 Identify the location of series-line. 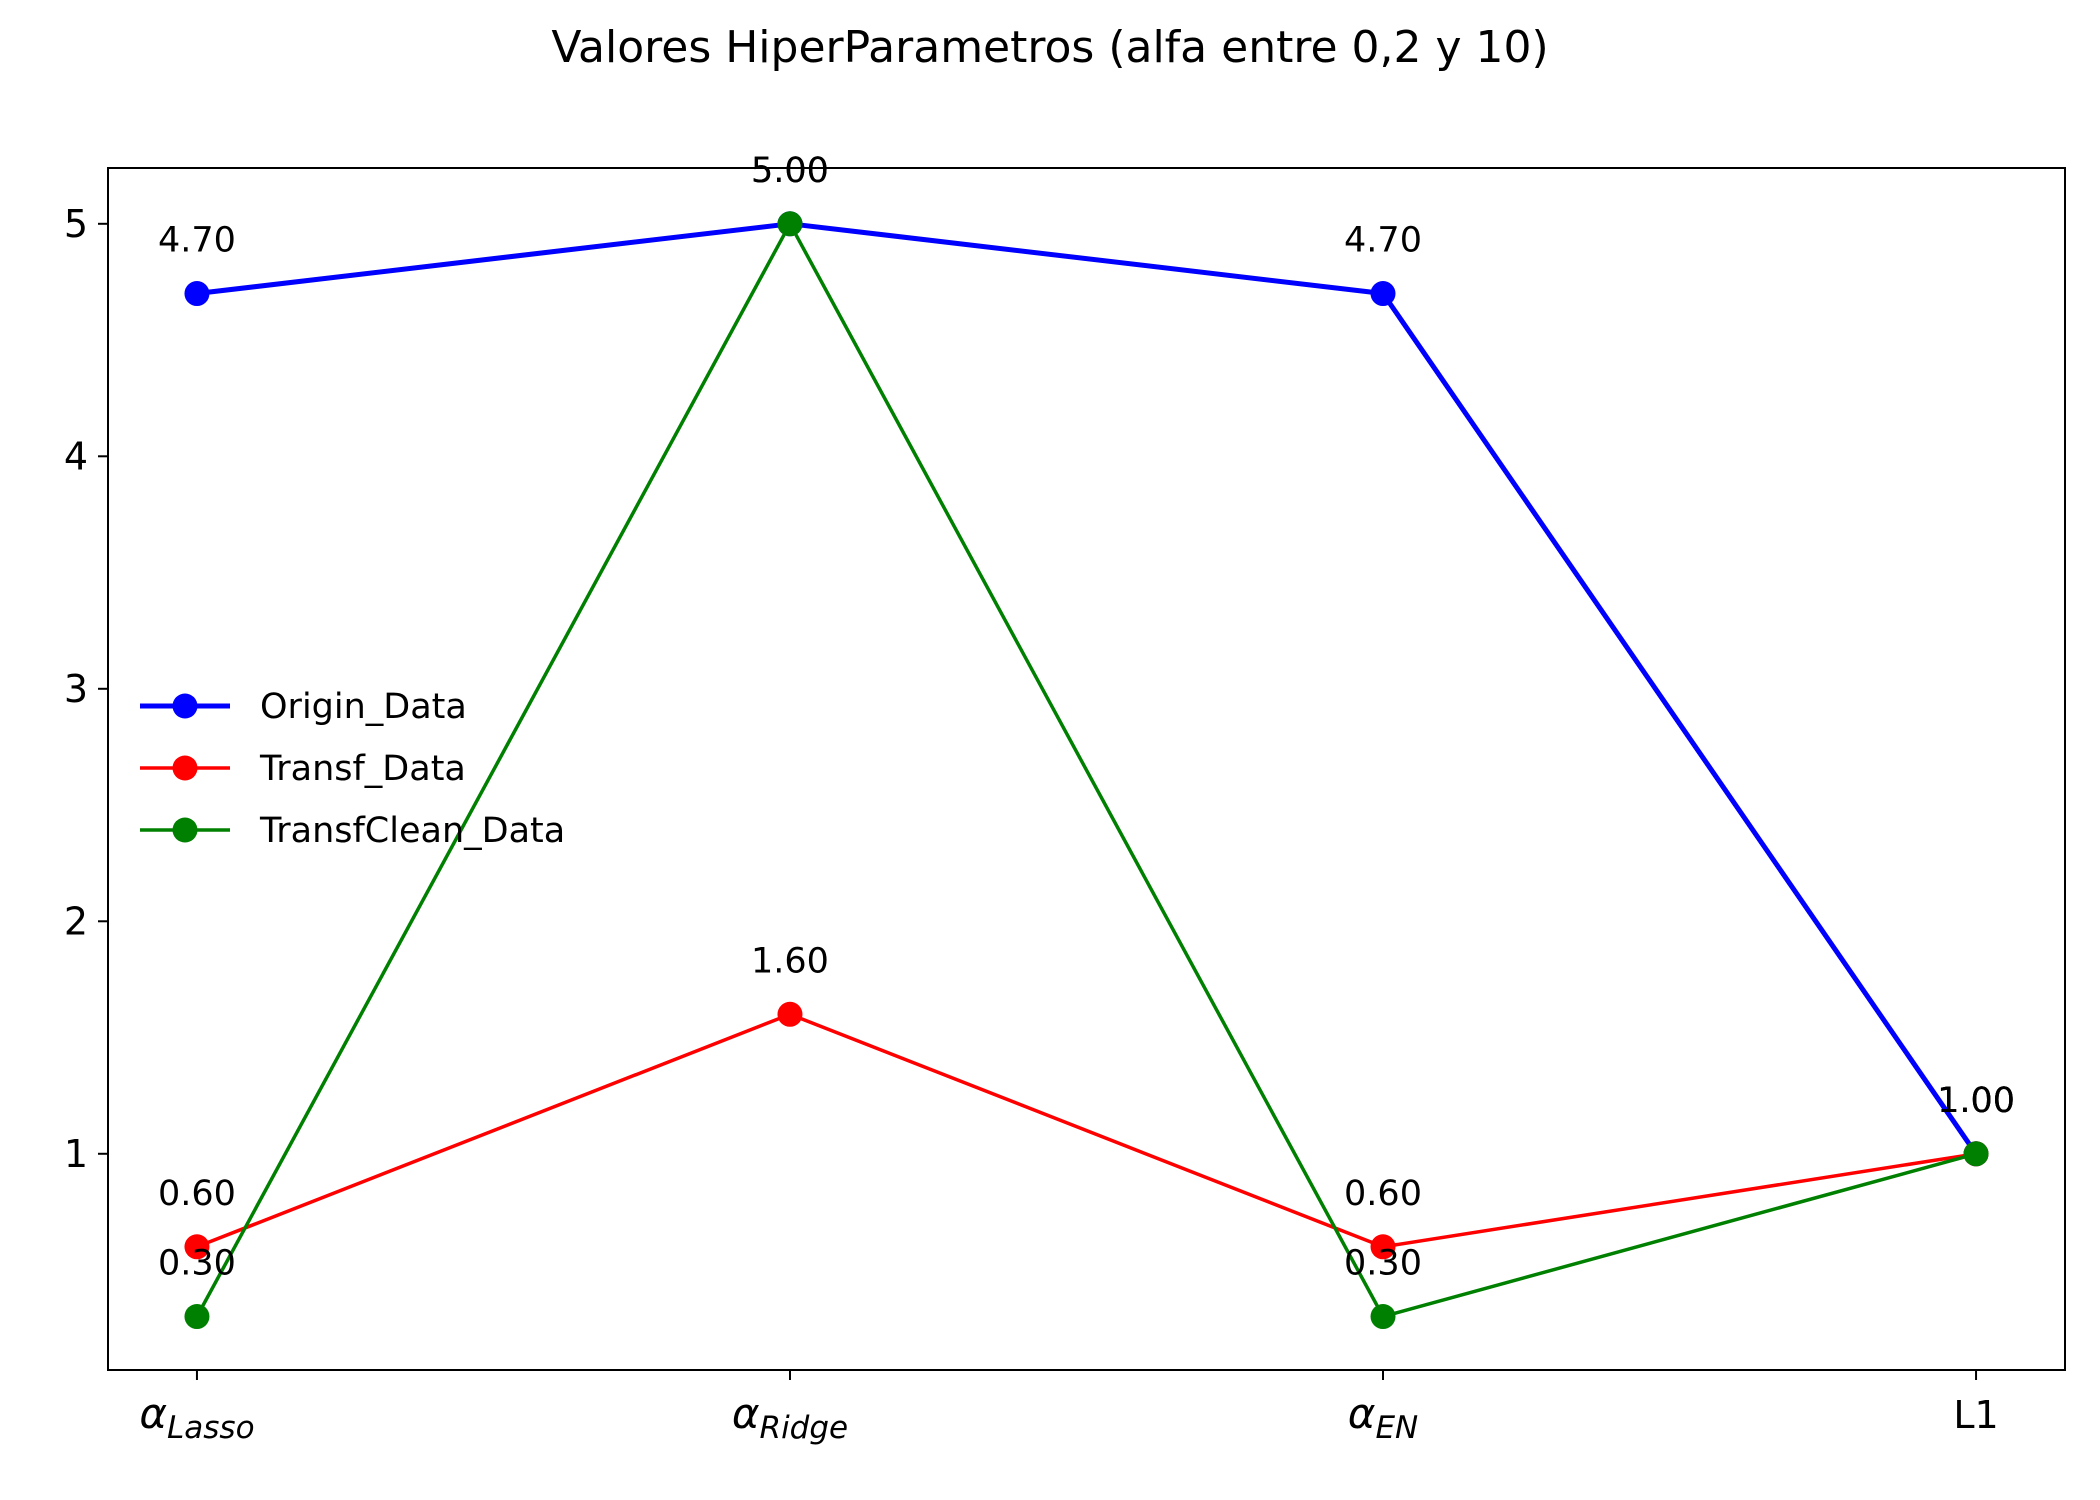
(1086, 1130).